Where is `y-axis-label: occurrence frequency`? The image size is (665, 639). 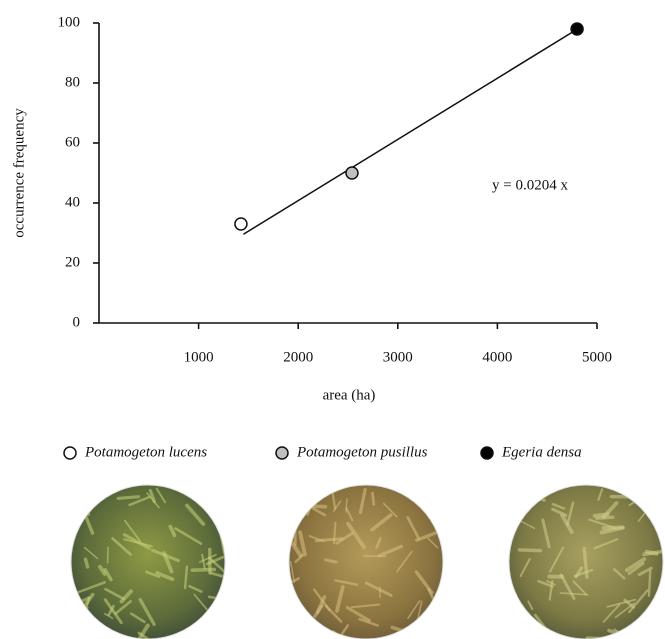
y-axis-label: occurrence frequency is located at coordinates (19, 173).